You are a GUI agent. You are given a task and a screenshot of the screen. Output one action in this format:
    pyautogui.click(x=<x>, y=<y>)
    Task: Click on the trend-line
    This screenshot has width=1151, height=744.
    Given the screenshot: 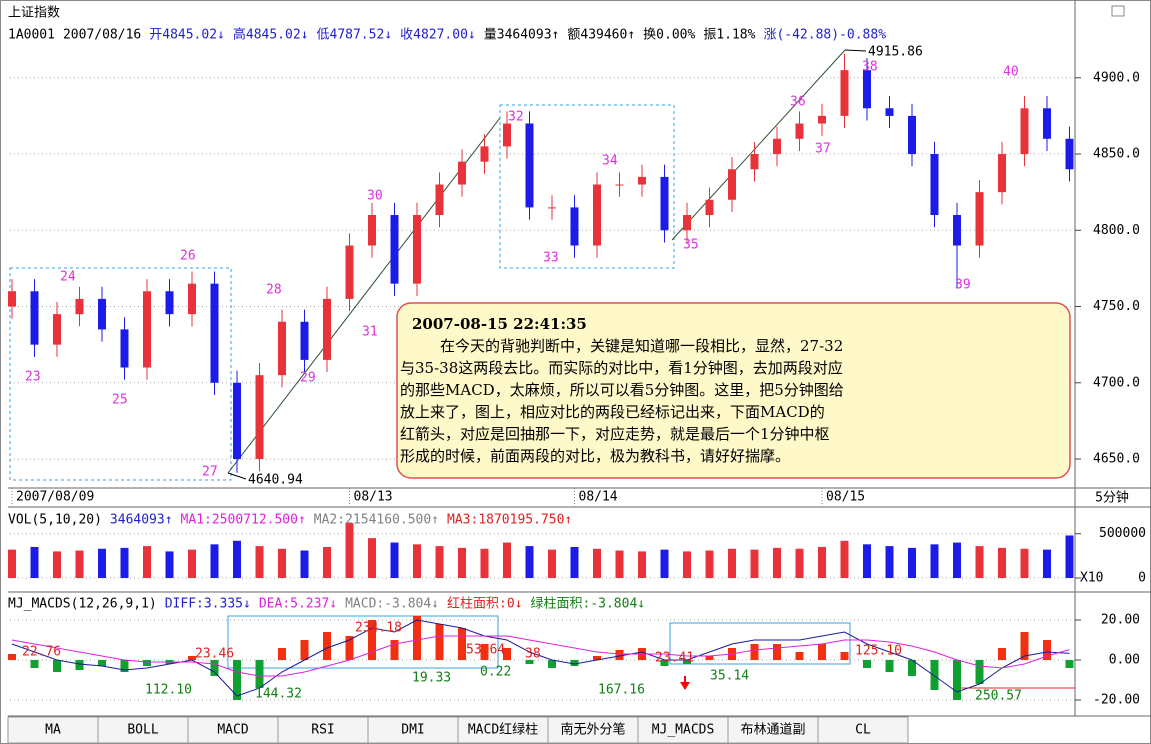 What is the action you would take?
    pyautogui.click(x=758, y=145)
    